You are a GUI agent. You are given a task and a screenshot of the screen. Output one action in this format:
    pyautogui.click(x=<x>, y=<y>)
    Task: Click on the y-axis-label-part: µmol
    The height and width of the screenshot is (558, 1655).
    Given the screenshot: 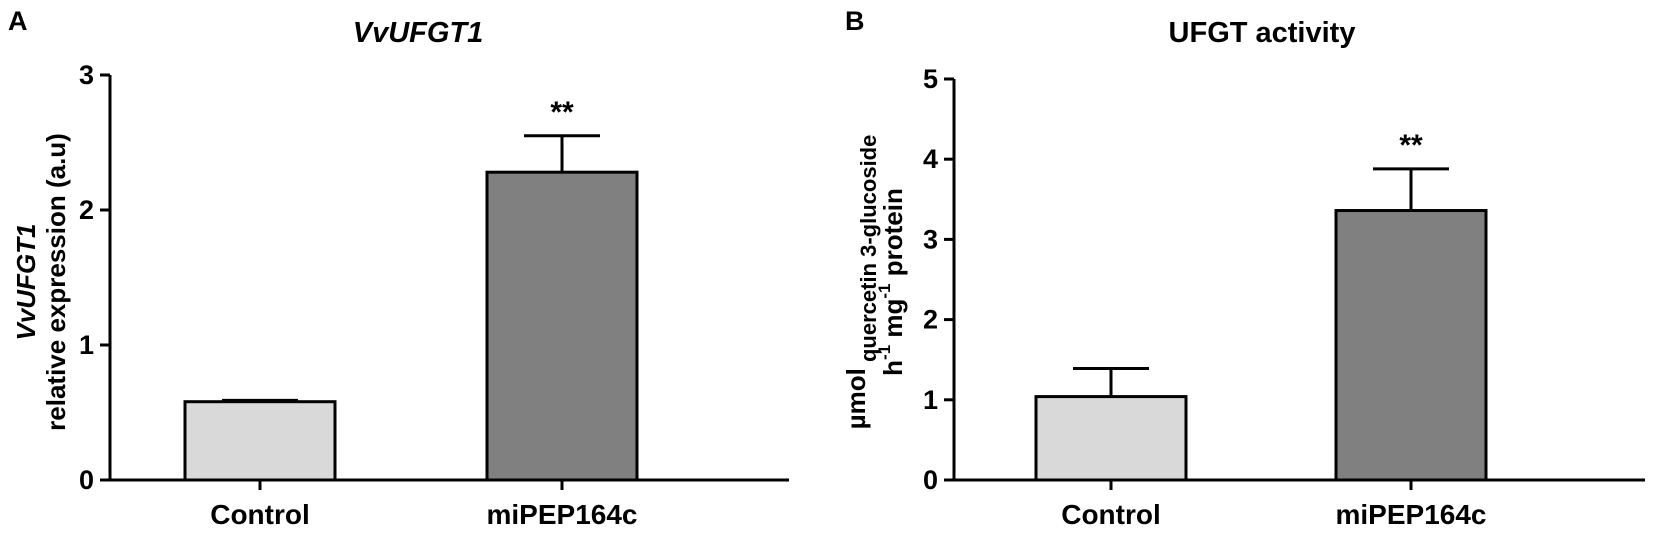 What is the action you would take?
    pyautogui.click(x=856, y=398)
    